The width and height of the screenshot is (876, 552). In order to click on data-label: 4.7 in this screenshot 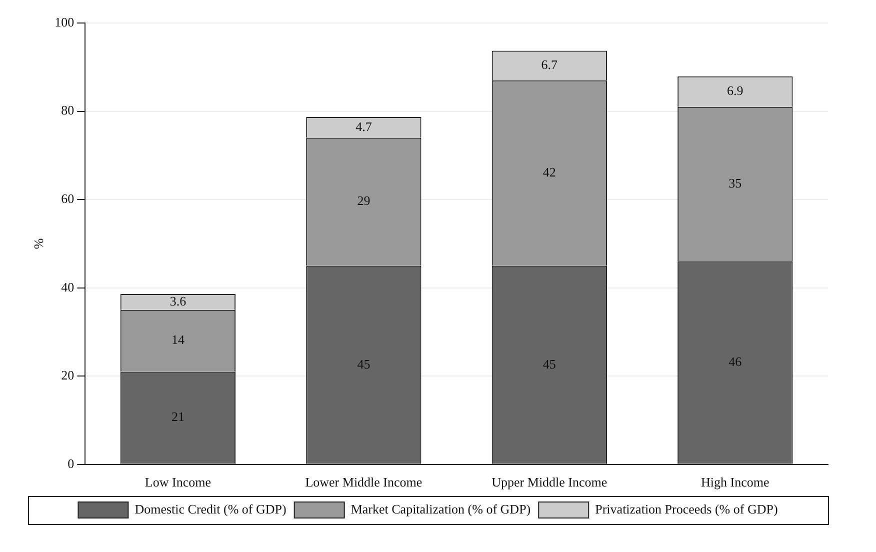, I will do `click(364, 126)`.